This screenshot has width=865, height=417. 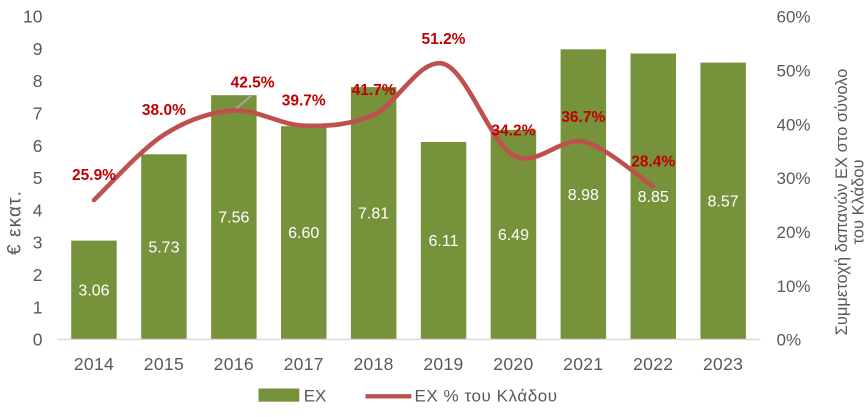 What do you see at coordinates (93, 290) in the screenshot?
I see `svg-text: 3.06` at bounding box center [93, 290].